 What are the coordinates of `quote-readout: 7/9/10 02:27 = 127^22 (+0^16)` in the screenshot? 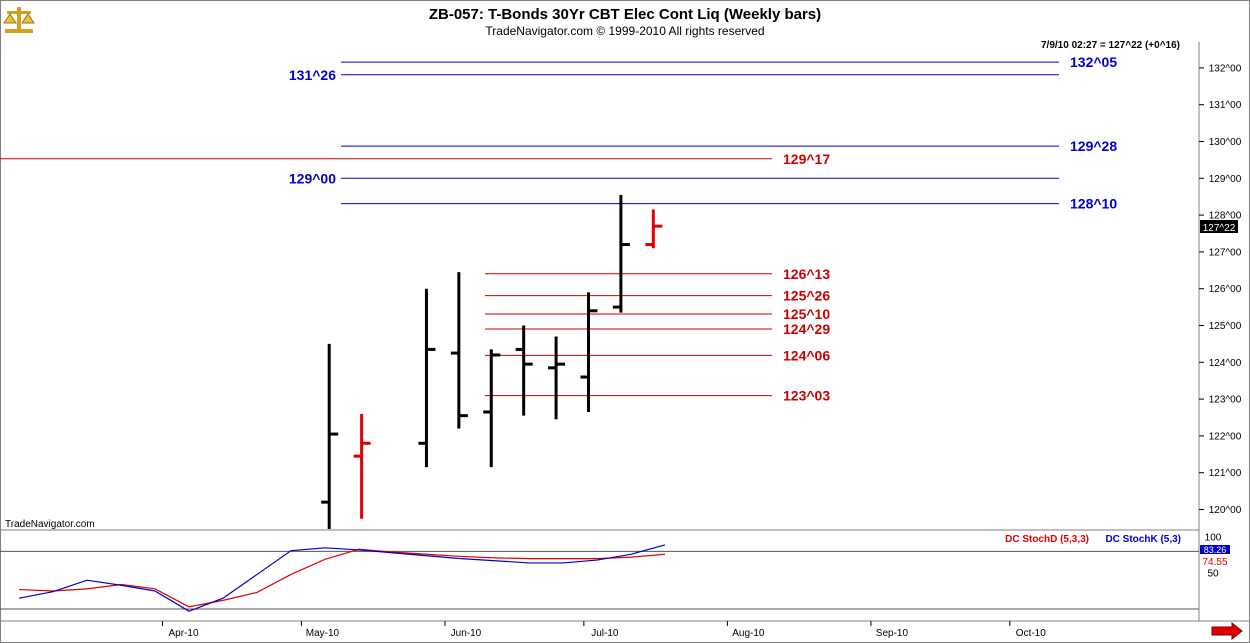 It's located at (1110, 45).